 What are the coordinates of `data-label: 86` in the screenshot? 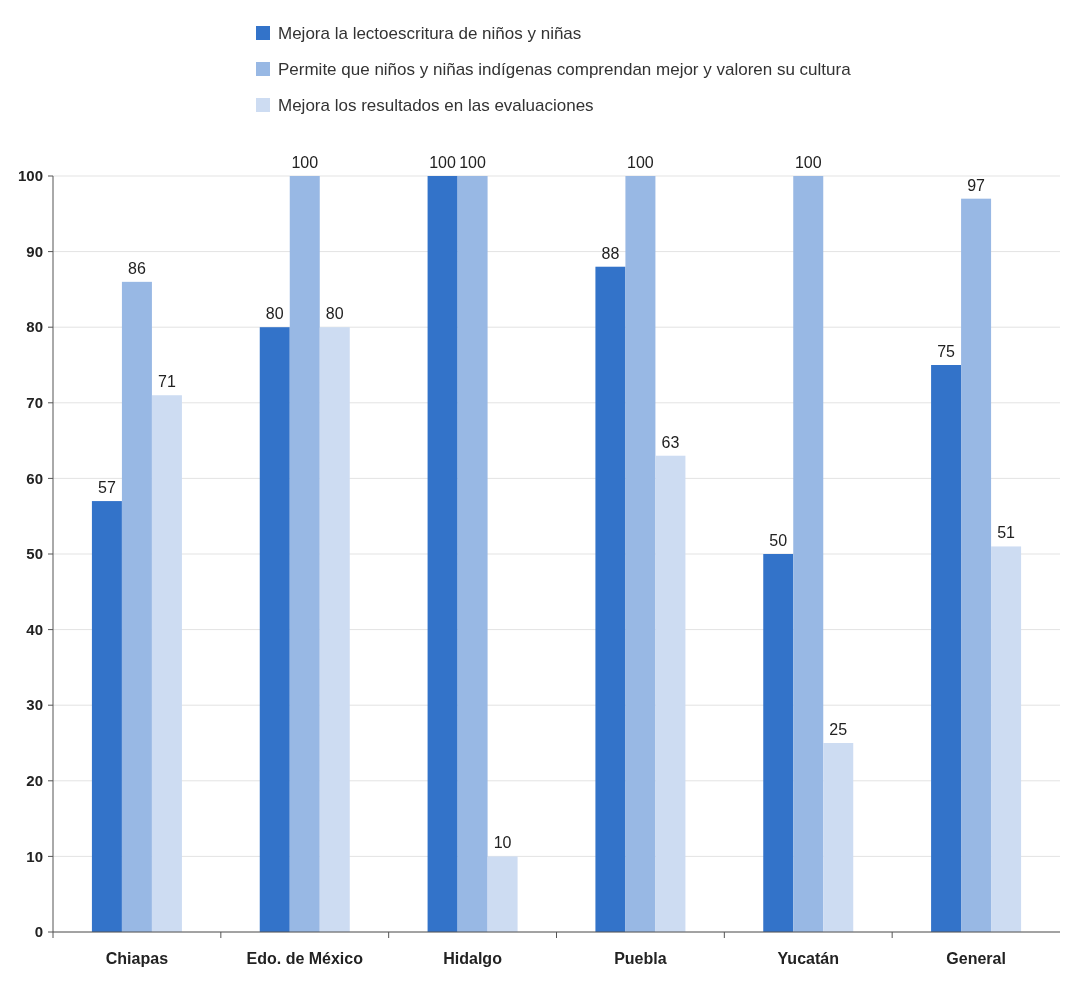 It's located at (137, 268).